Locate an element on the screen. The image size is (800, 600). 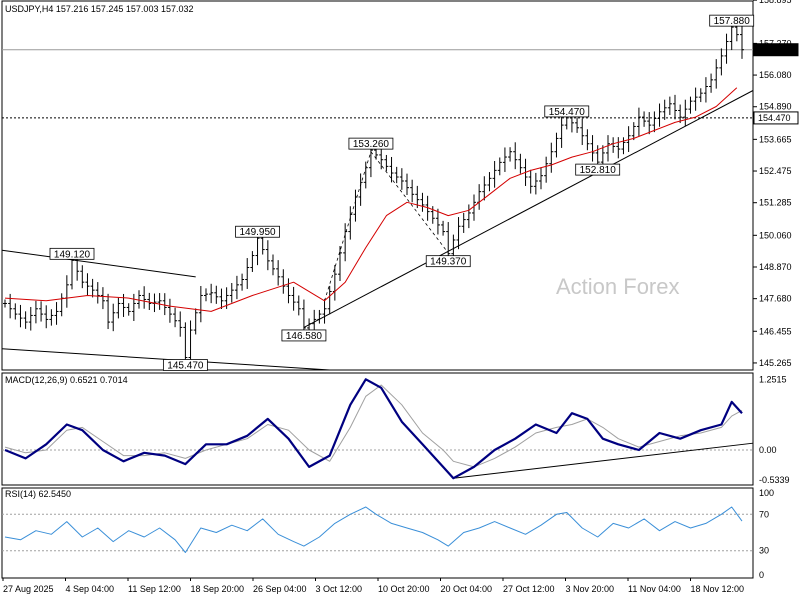
price-label: 149.950 is located at coordinates (257, 232).